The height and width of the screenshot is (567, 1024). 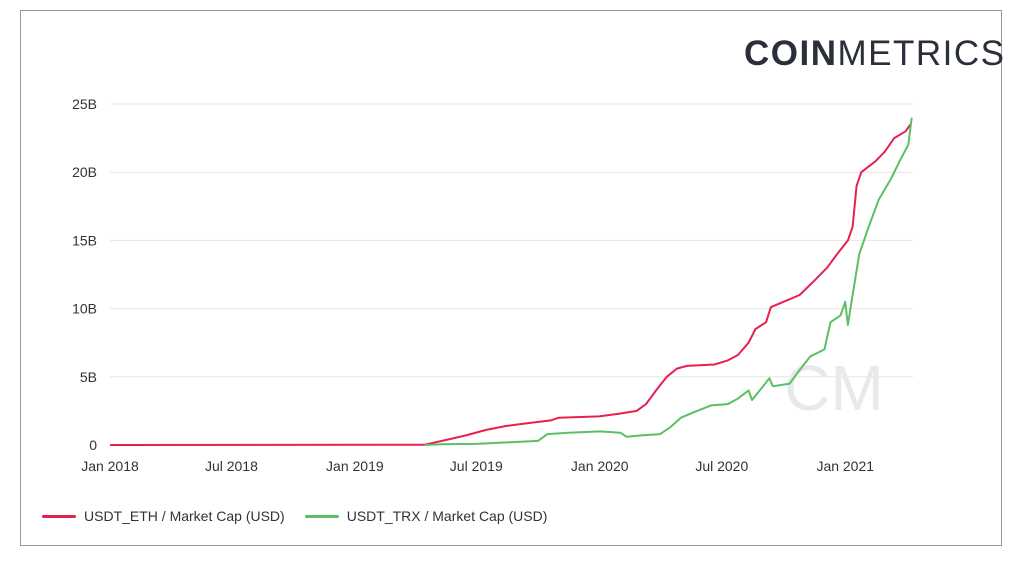 What do you see at coordinates (93, 445) in the screenshot?
I see `y-tick-label: 0` at bounding box center [93, 445].